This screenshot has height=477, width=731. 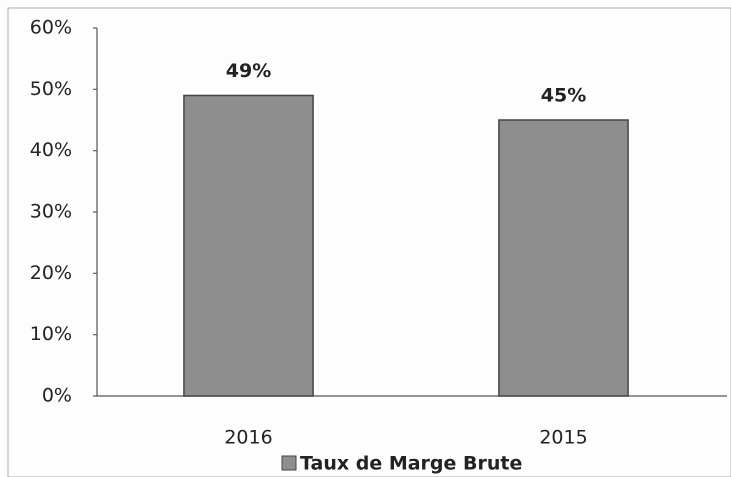 I want to click on legend-swatch, so click(x=289, y=463).